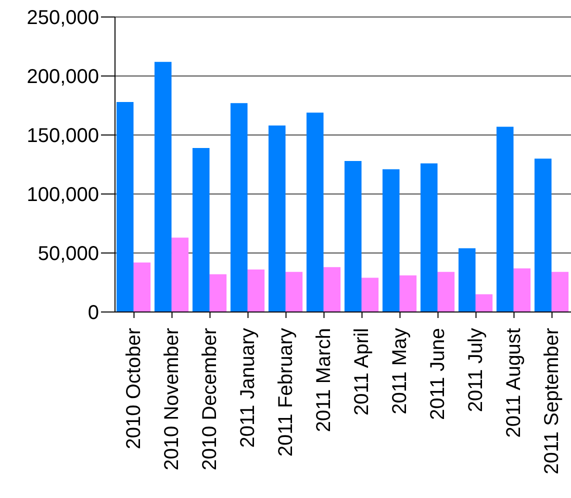  Describe the element at coordinates (62, 18) in the screenshot. I see `y-tick-label: 250,000` at that location.